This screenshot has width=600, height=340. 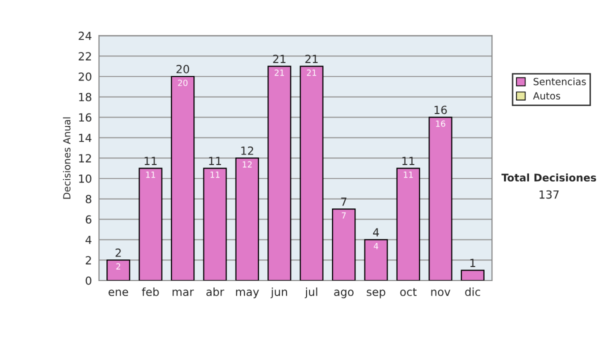 I want to click on total-label: 7, so click(x=343, y=202).